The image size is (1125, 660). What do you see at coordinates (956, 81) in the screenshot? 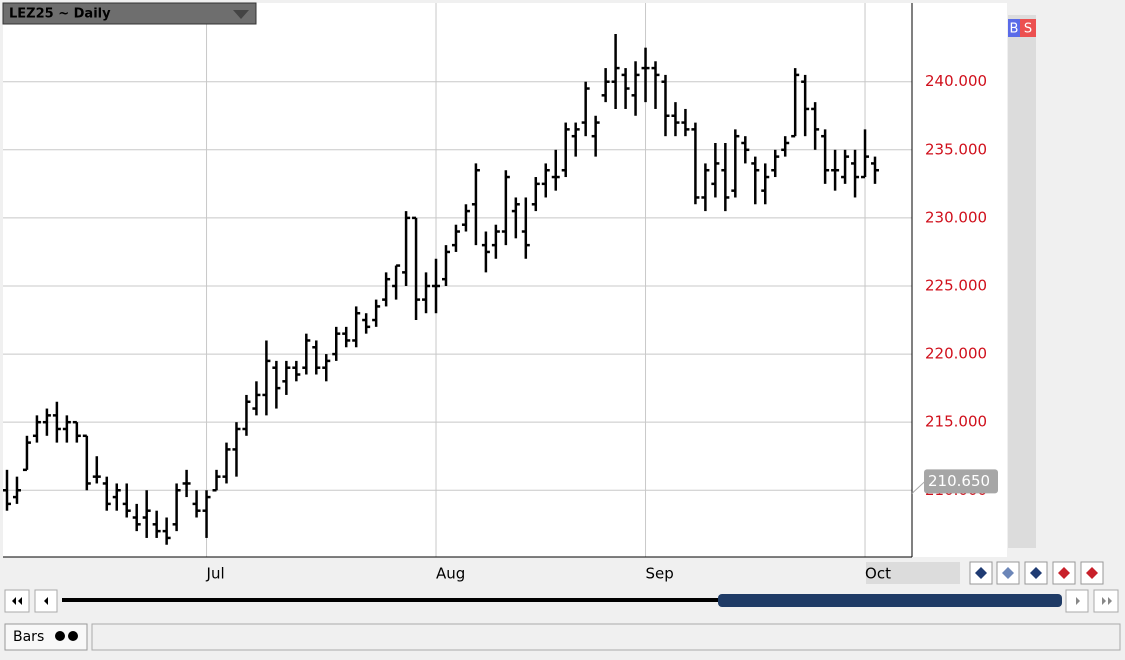
I see `y-tick-label: 240.000` at bounding box center [956, 81].